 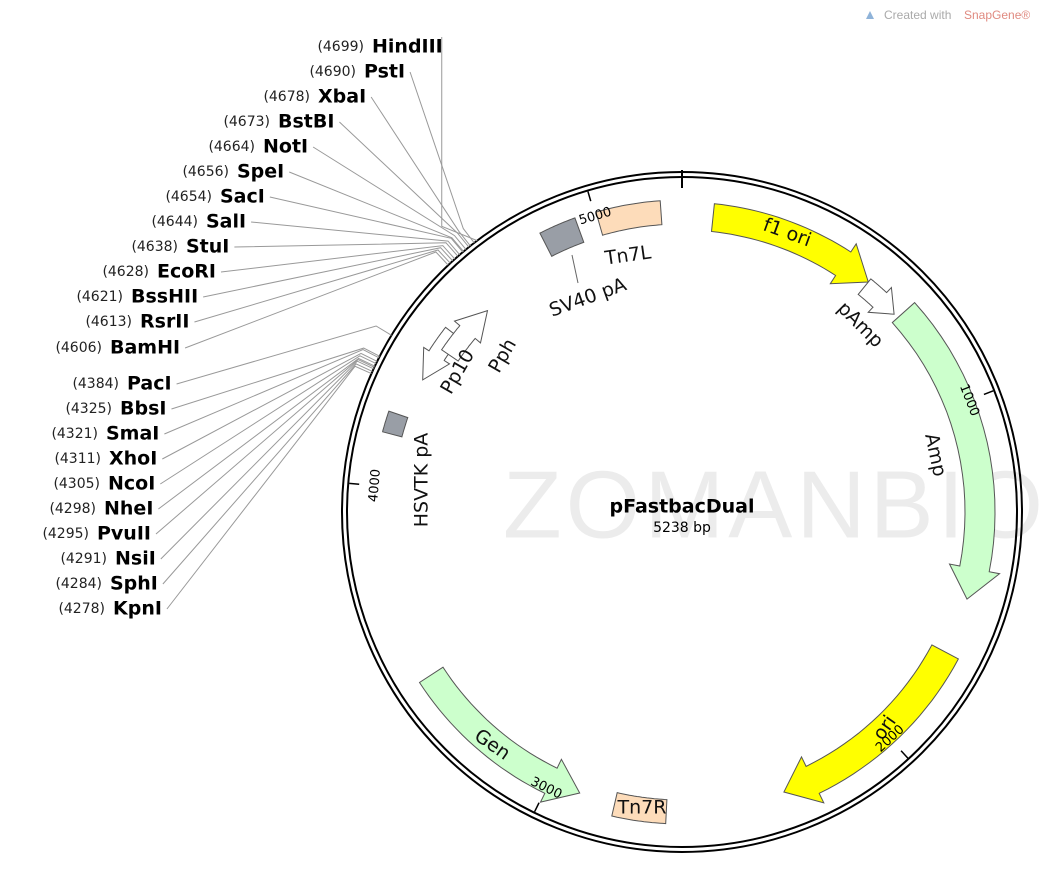 What do you see at coordinates (149, 384) in the screenshot?
I see `enzyme-name: PacI` at bounding box center [149, 384].